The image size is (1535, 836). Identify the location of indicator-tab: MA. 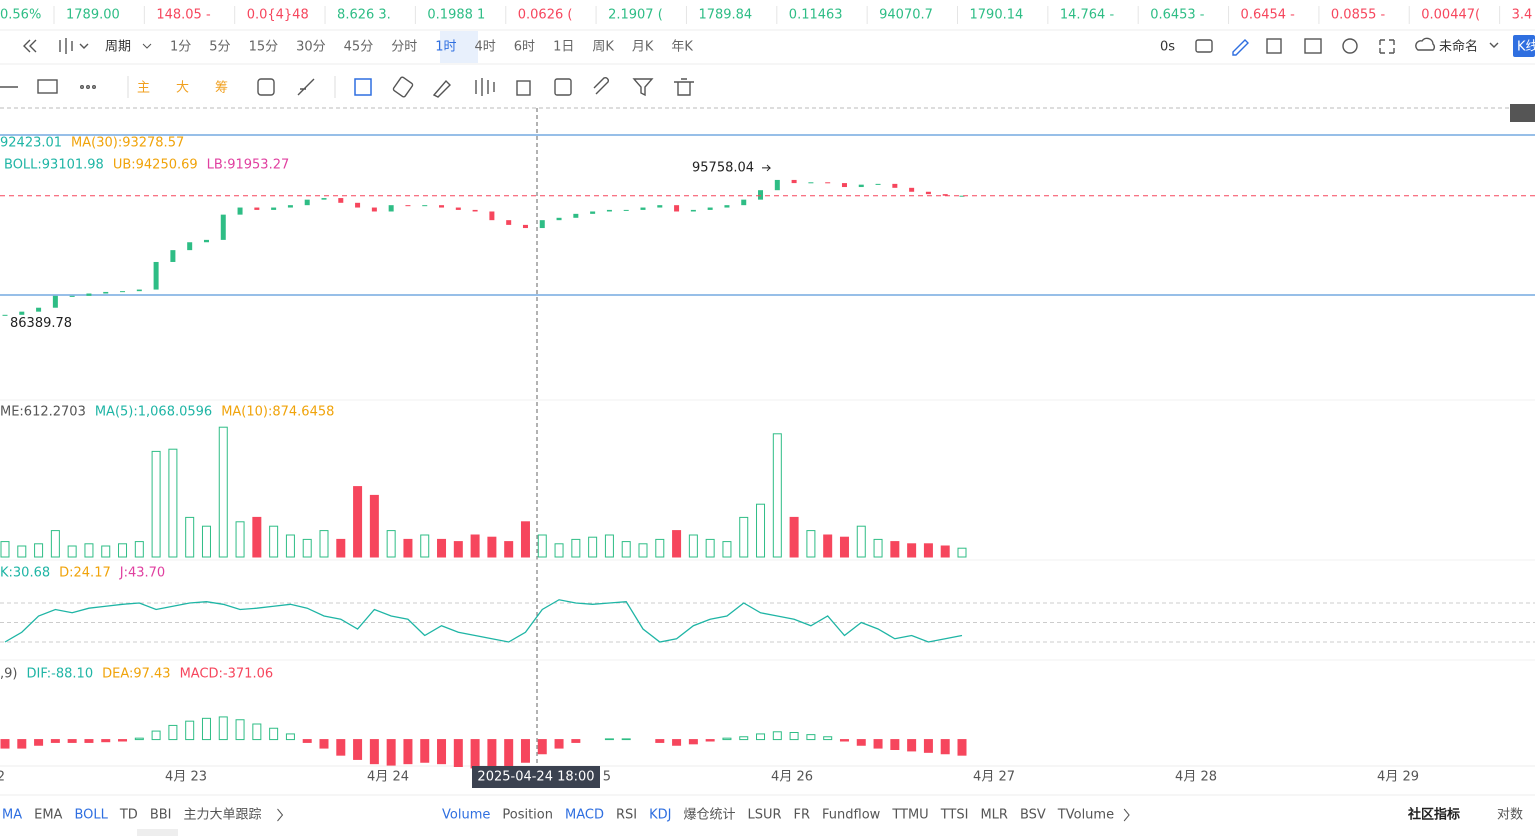
(12, 815).